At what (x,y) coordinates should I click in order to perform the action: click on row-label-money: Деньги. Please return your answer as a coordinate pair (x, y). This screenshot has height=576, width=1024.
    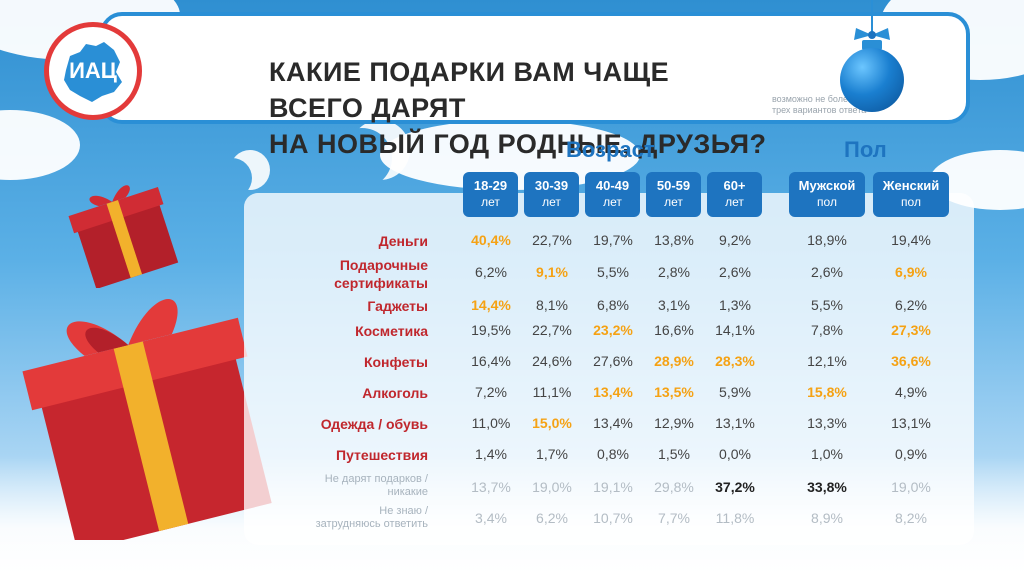
    Looking at the image, I should click on (403, 241).